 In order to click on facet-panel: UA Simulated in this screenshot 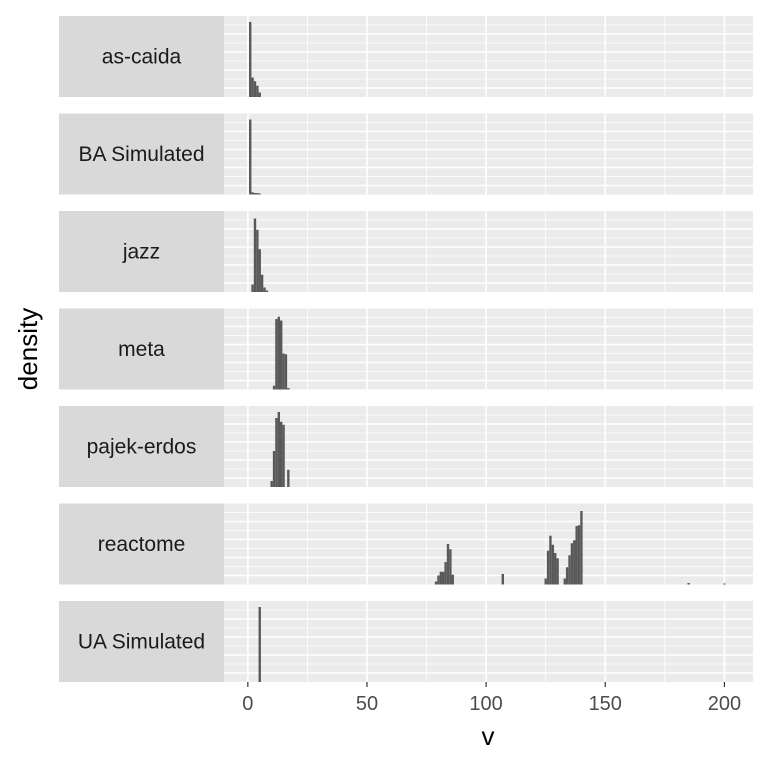, I will do `click(406, 641)`.